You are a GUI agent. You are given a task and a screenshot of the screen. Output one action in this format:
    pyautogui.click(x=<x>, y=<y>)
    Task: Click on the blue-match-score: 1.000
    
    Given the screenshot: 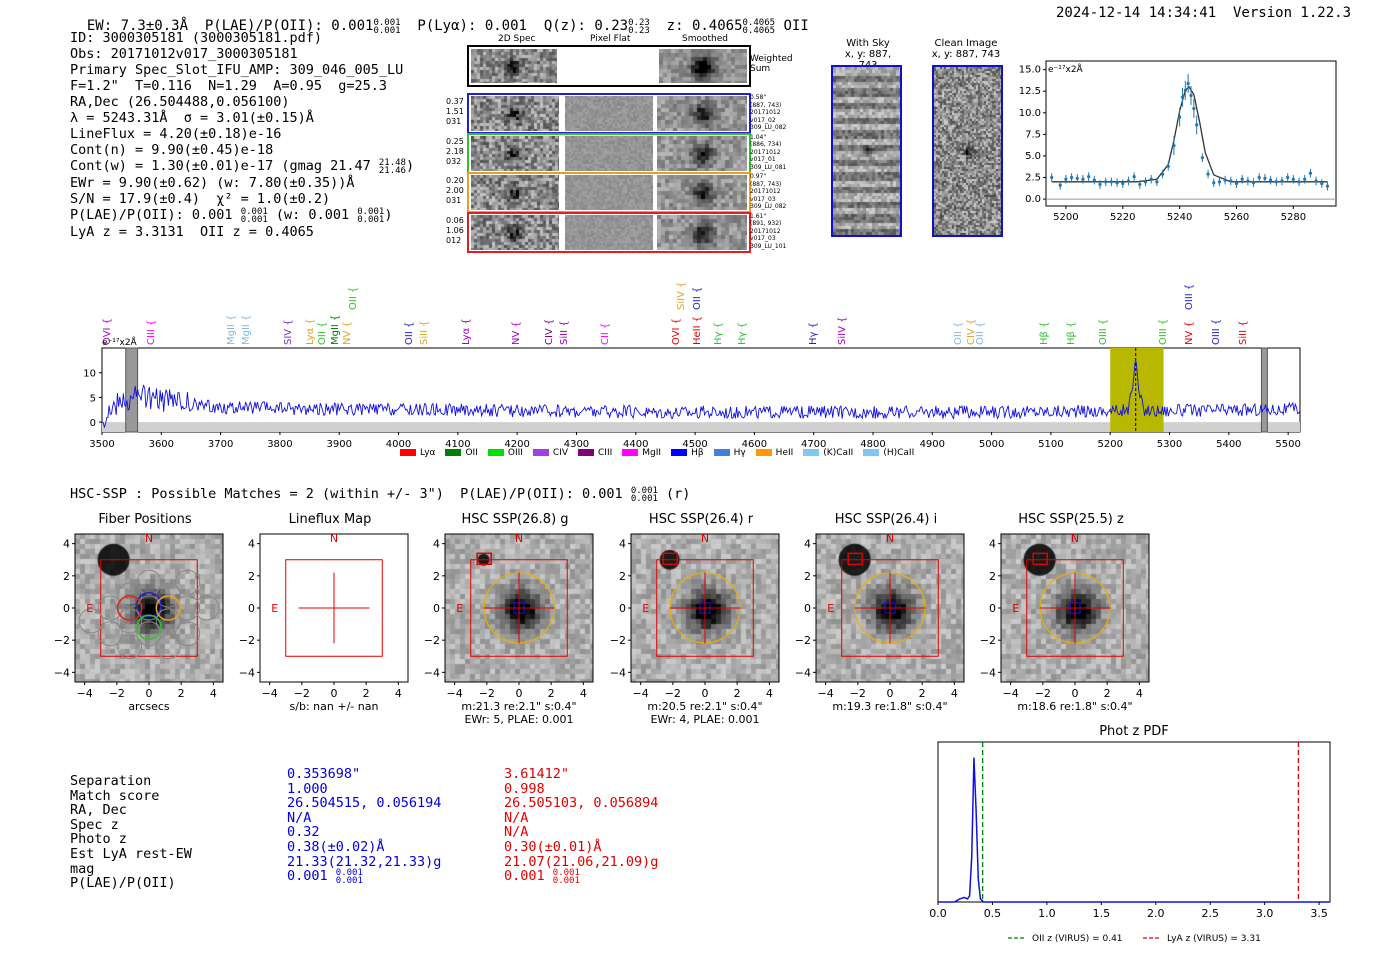 What is the action you would take?
    pyautogui.click(x=307, y=788)
    